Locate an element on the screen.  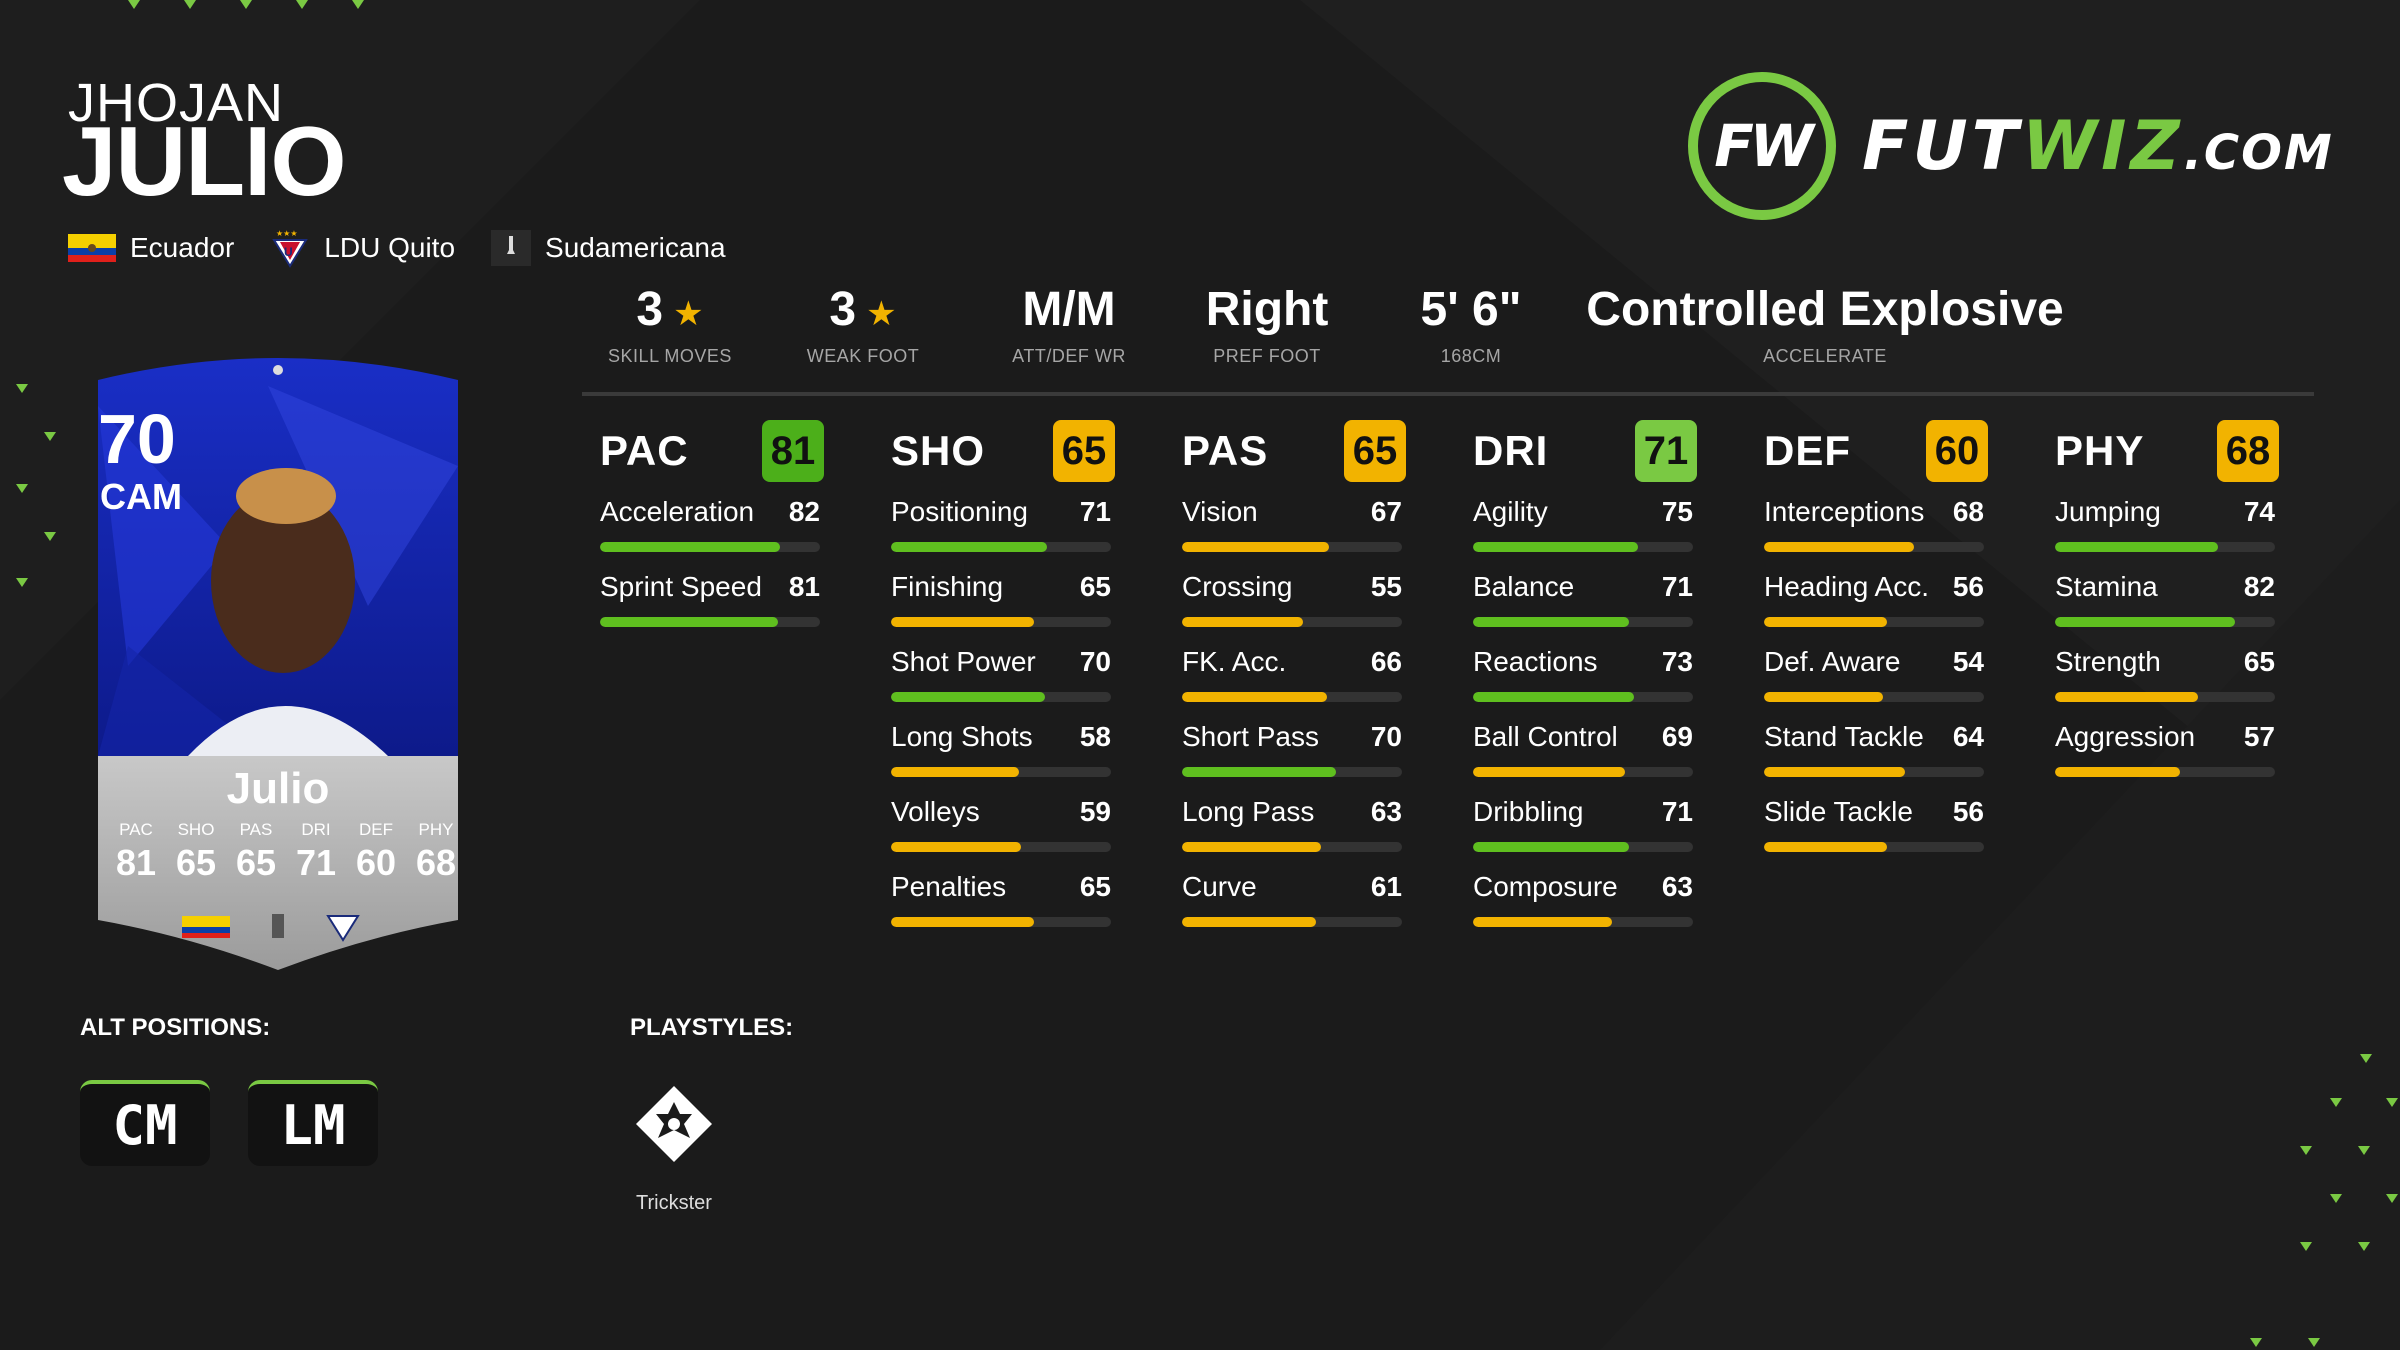
card-stat-def: DEF 60 is located at coordinates (376, 852).